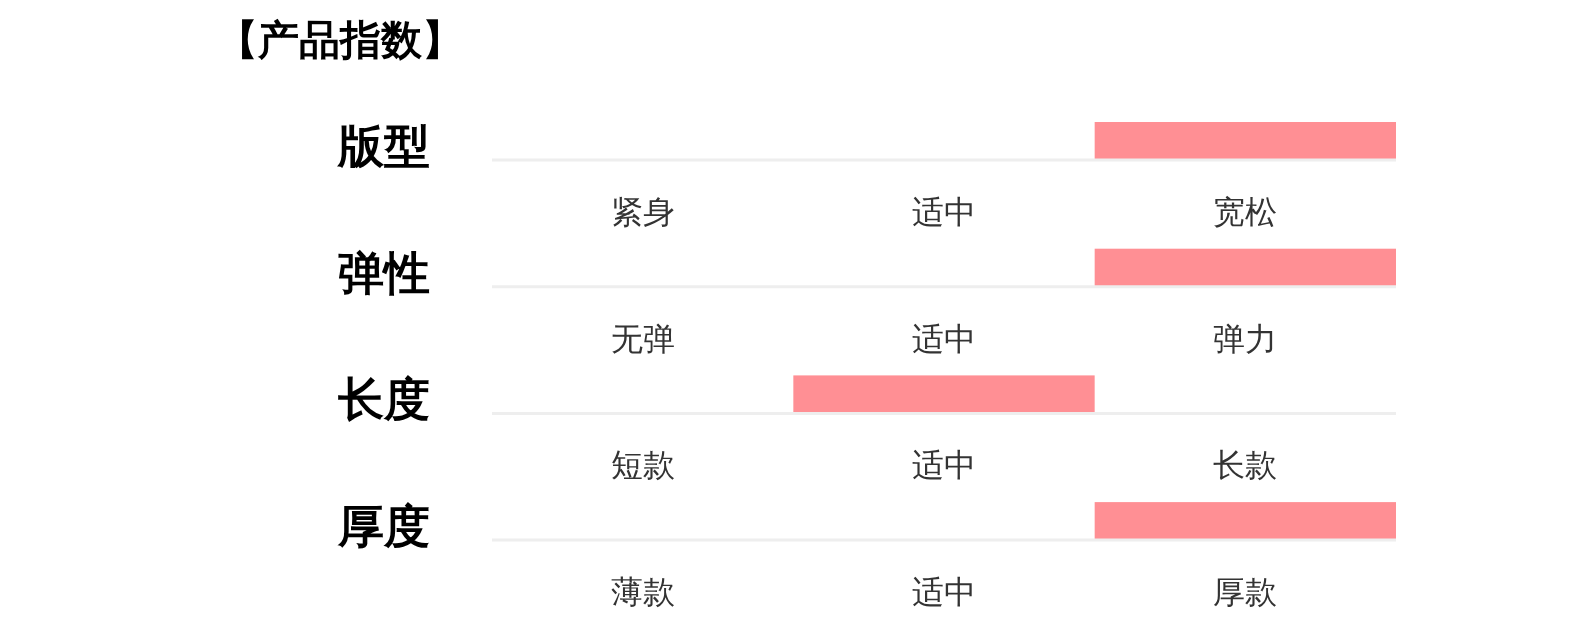  Describe the element at coordinates (384, 272) in the screenshot. I see `y-axis-title: 弹性` at that location.